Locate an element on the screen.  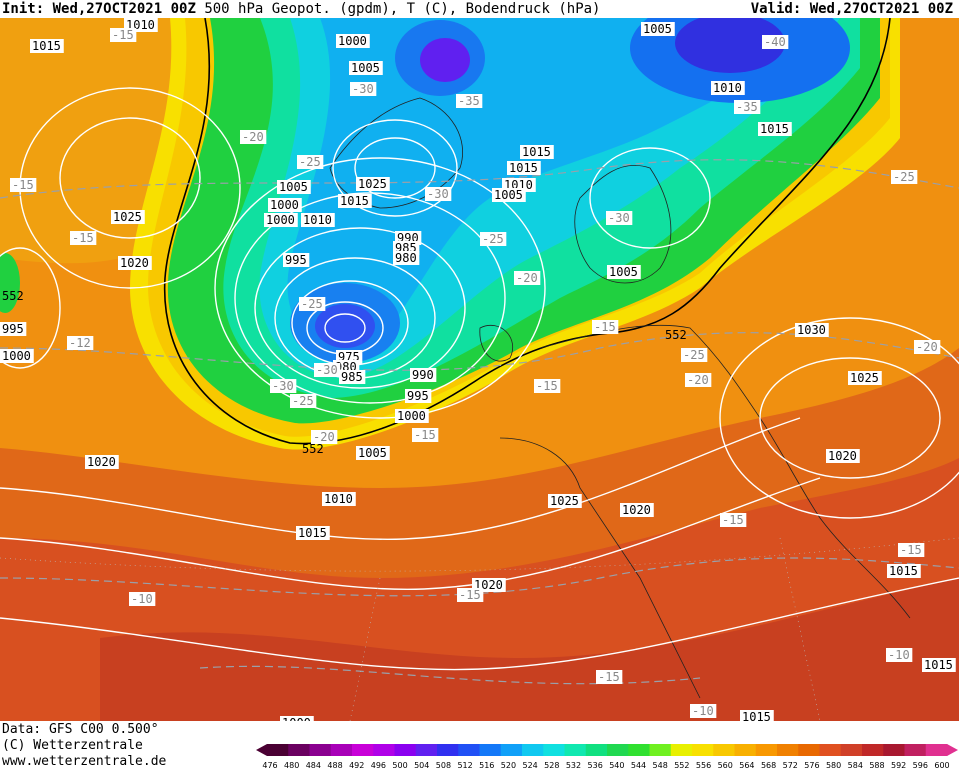
pressure-label: 995 is located at coordinates (13, 329).